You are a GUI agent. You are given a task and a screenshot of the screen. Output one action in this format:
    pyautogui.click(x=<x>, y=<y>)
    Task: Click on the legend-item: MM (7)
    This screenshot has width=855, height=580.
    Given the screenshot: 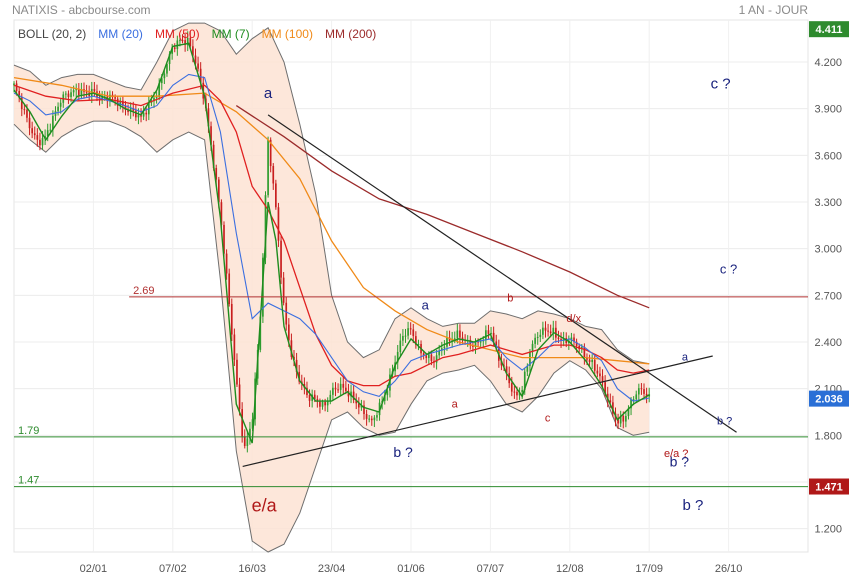 What is the action you would take?
    pyautogui.click(x=231, y=34)
    